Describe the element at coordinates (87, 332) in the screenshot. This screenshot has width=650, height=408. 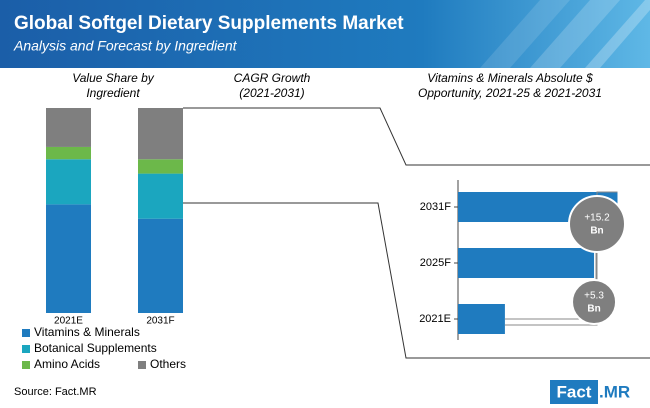
I see `legend-label: Vitamins & Minerals` at that location.